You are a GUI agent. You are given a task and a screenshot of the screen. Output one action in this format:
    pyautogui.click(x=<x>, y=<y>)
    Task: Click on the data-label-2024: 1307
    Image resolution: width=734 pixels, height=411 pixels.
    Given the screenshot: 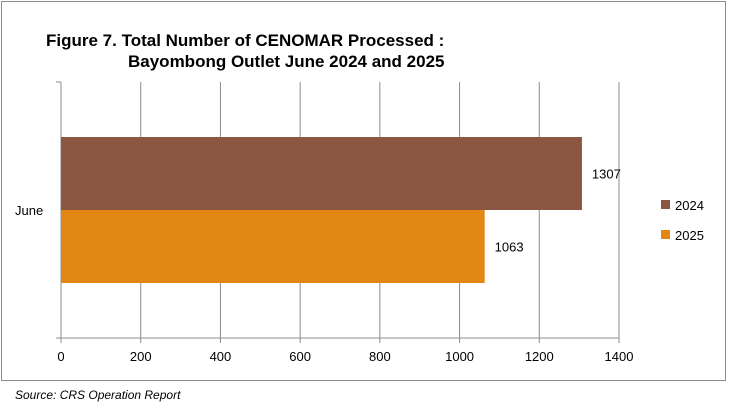 What is the action you would take?
    pyautogui.click(x=606, y=174)
    